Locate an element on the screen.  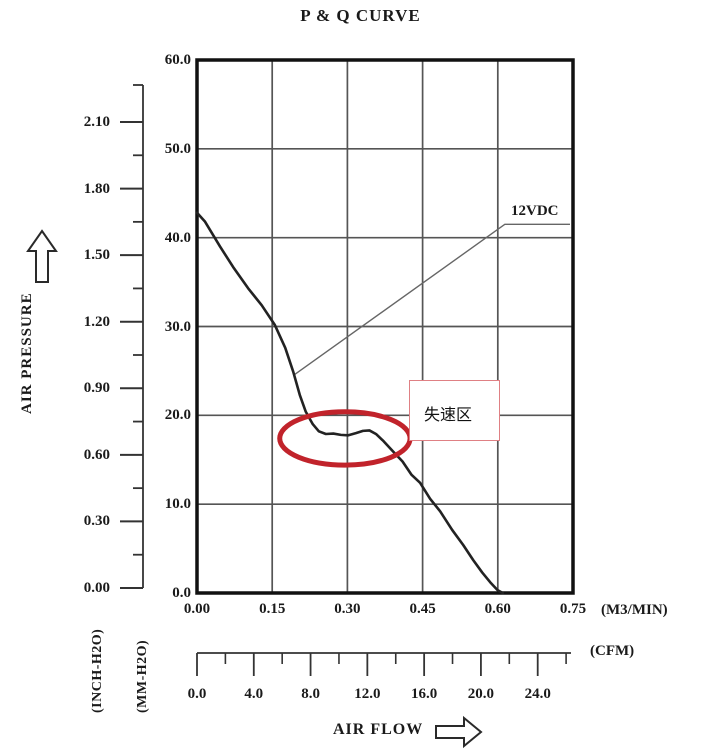
up-arrow-icon is located at coordinates (42, 259).